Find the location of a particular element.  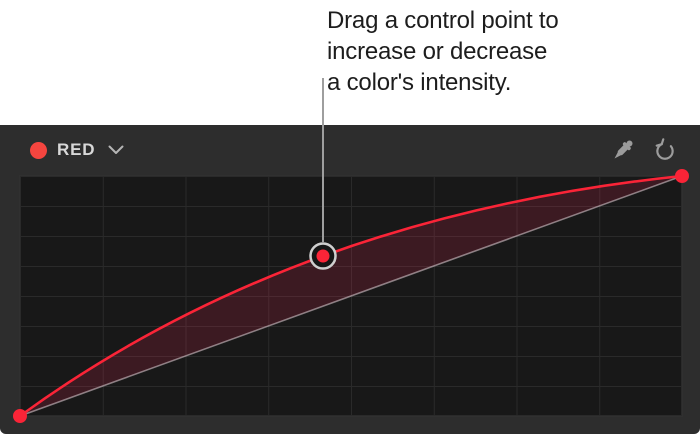

eyedropper-button is located at coordinates (623, 150).